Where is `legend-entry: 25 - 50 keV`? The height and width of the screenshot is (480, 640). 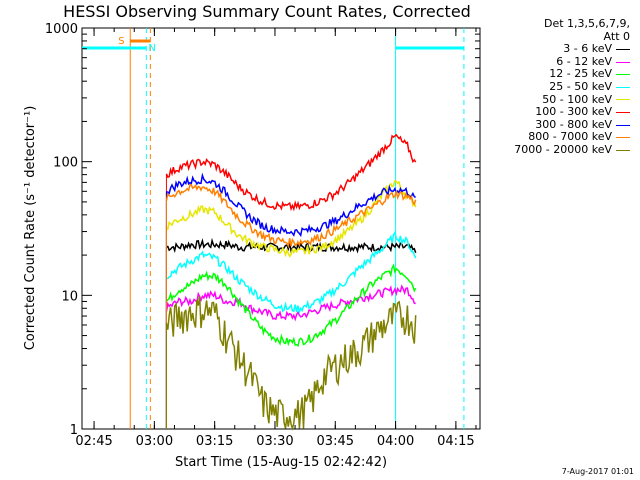 legend-entry: 25 - 50 keV is located at coordinates (558, 86).